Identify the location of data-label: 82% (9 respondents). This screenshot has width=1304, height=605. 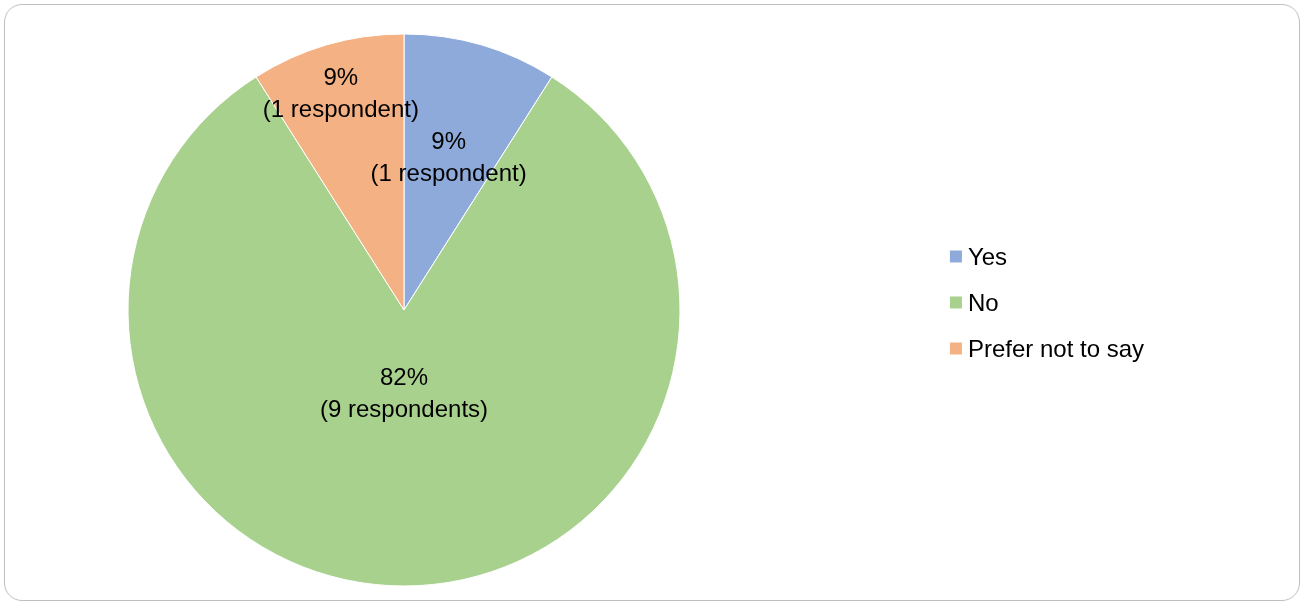
(404, 393).